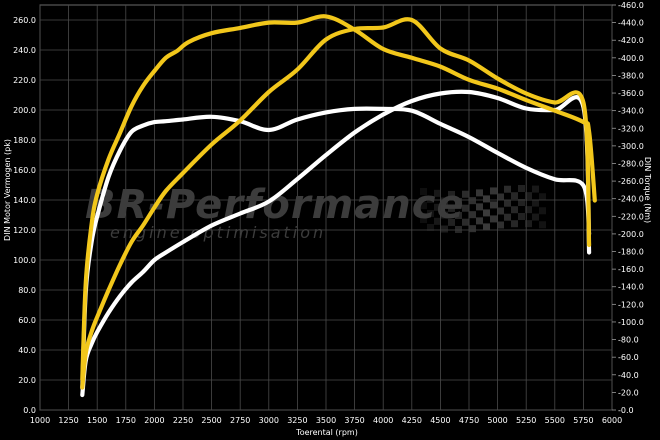 The image size is (660, 440). Describe the element at coordinates (631, 128) in the screenshot. I see `y-right-tick-label: -320.0` at that location.